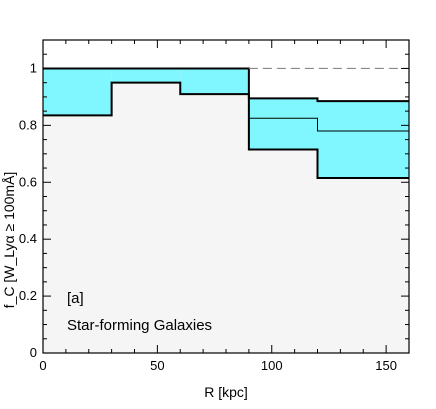 Image resolution: width=436 pixels, height=409 pixels. What do you see at coordinates (33, 67) in the screenshot?
I see `y-tick-label: 1` at bounding box center [33, 67].